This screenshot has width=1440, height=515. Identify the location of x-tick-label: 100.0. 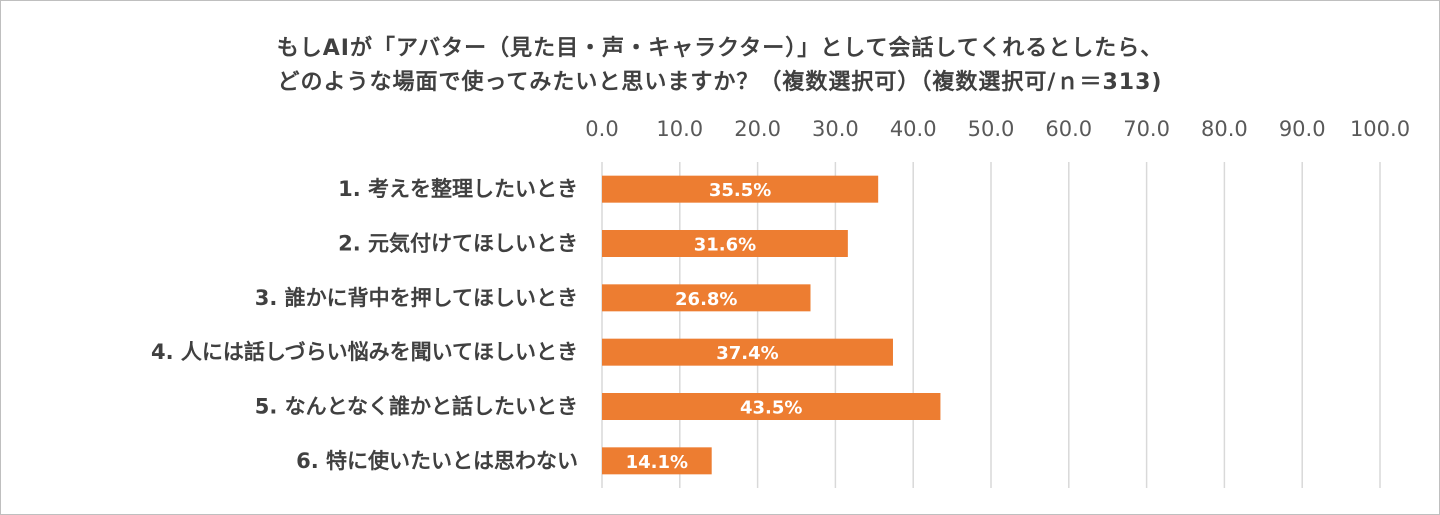
(1380, 129).